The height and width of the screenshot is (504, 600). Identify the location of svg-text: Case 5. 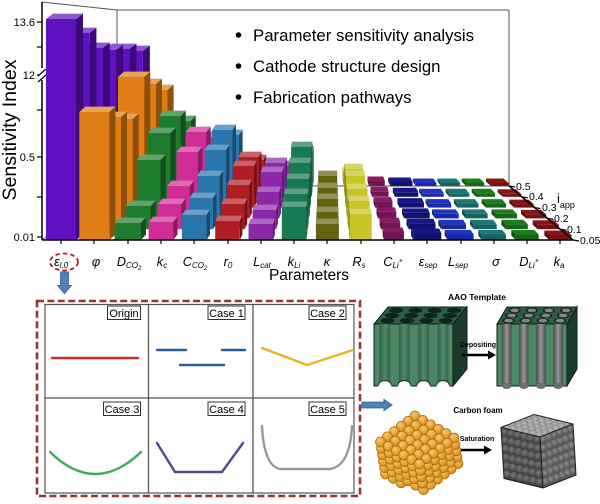
(327, 410).